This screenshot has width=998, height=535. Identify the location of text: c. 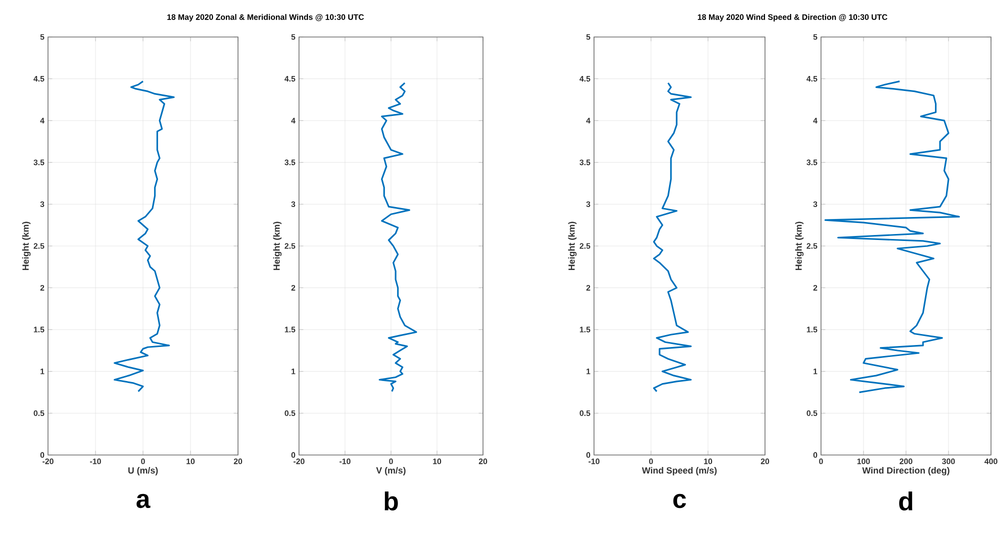
(679, 501).